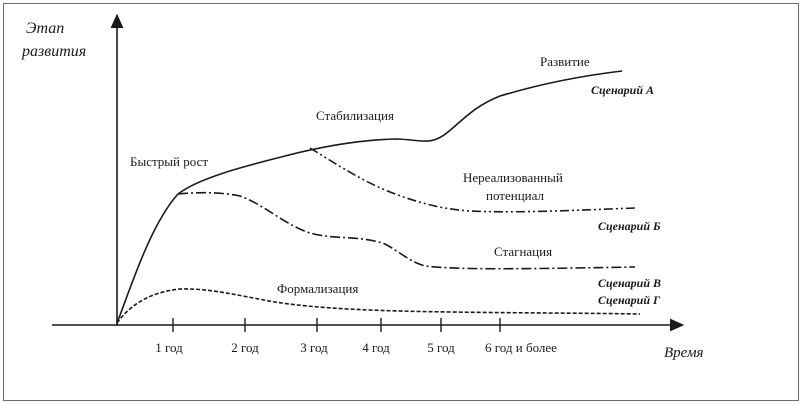 The height and width of the screenshot is (406, 804). I want to click on x-tick-label-1: 1 год, so click(169, 347).